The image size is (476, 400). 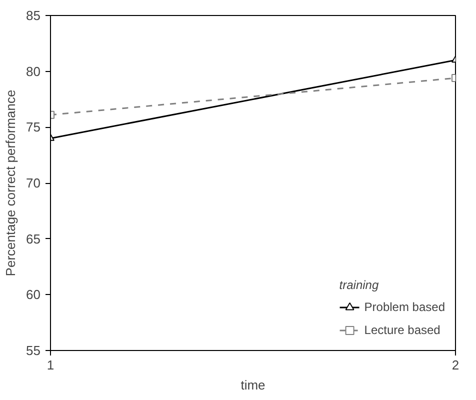 I want to click on y-axis-title: Percentage correct performance, so click(x=10, y=183).